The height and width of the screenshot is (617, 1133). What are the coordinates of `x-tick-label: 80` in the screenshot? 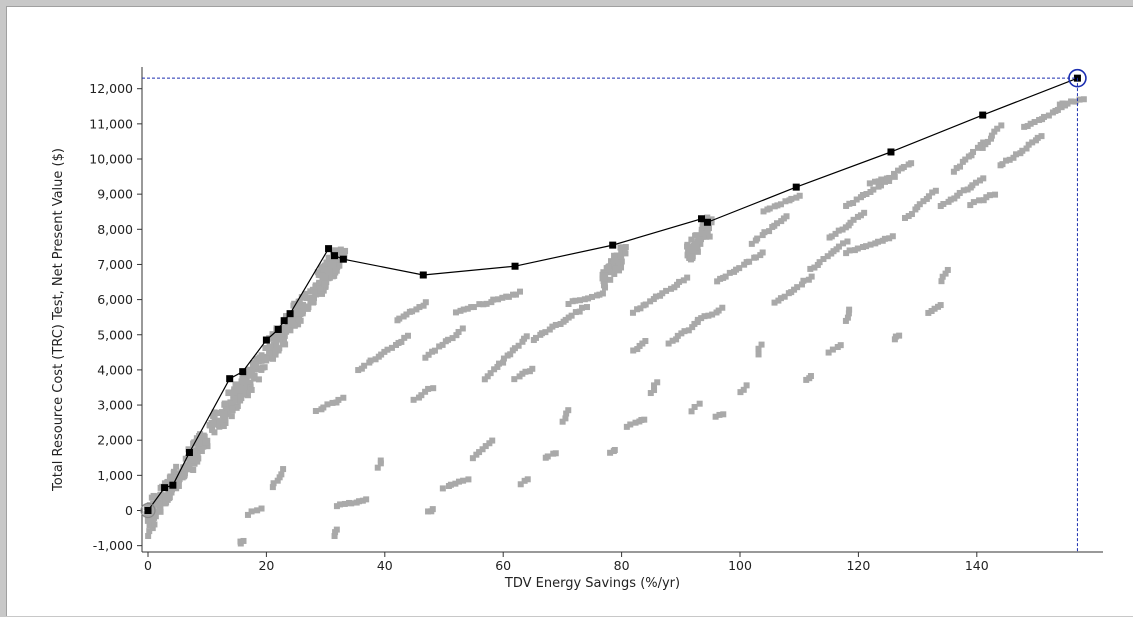 It's located at (622, 565).